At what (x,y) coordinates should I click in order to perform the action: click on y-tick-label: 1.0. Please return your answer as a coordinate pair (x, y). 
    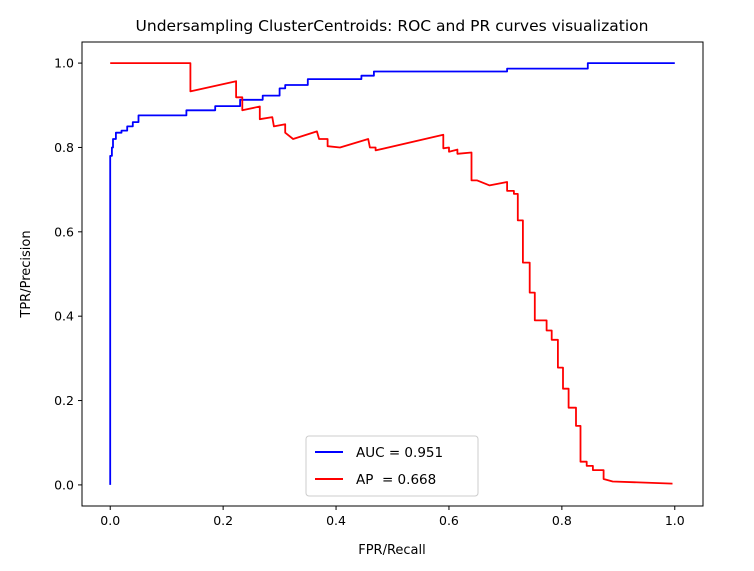
    Looking at the image, I should click on (64, 63).